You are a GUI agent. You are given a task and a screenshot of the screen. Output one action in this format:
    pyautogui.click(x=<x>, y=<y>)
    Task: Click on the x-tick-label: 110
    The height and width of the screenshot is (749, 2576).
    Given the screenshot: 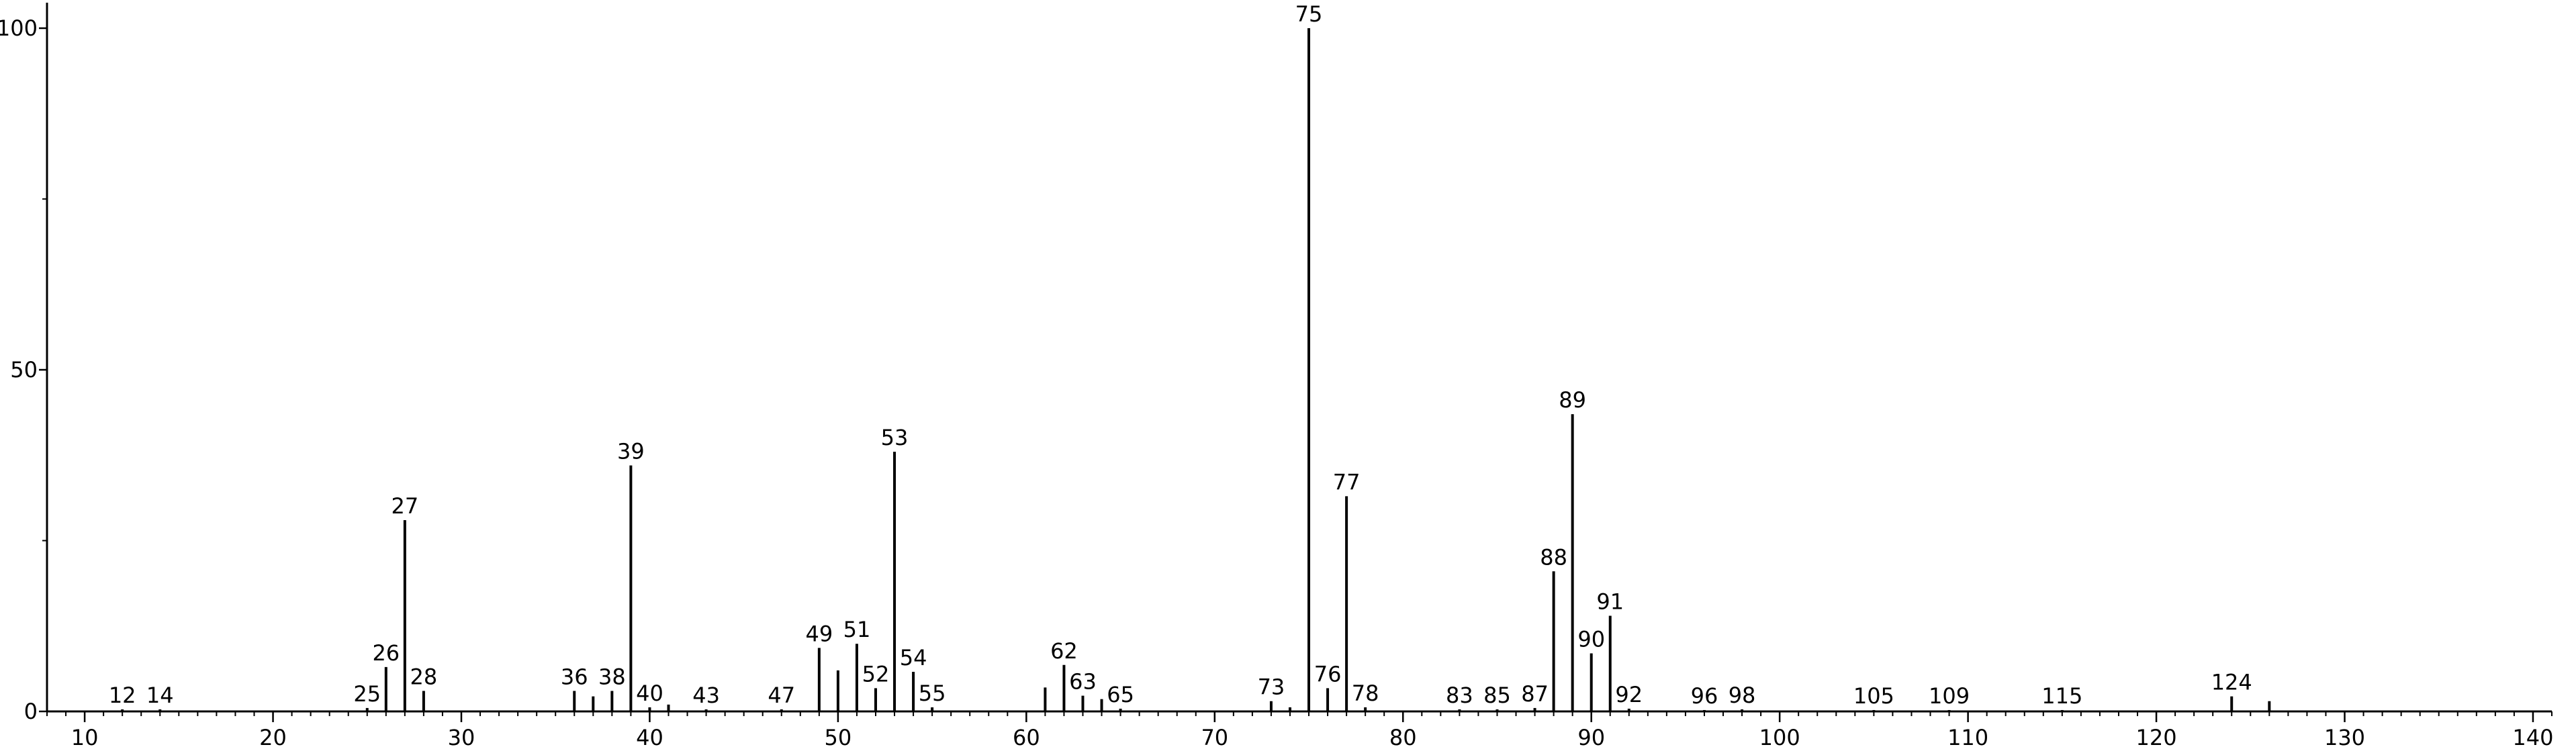 What is the action you would take?
    pyautogui.click(x=1967, y=737)
    